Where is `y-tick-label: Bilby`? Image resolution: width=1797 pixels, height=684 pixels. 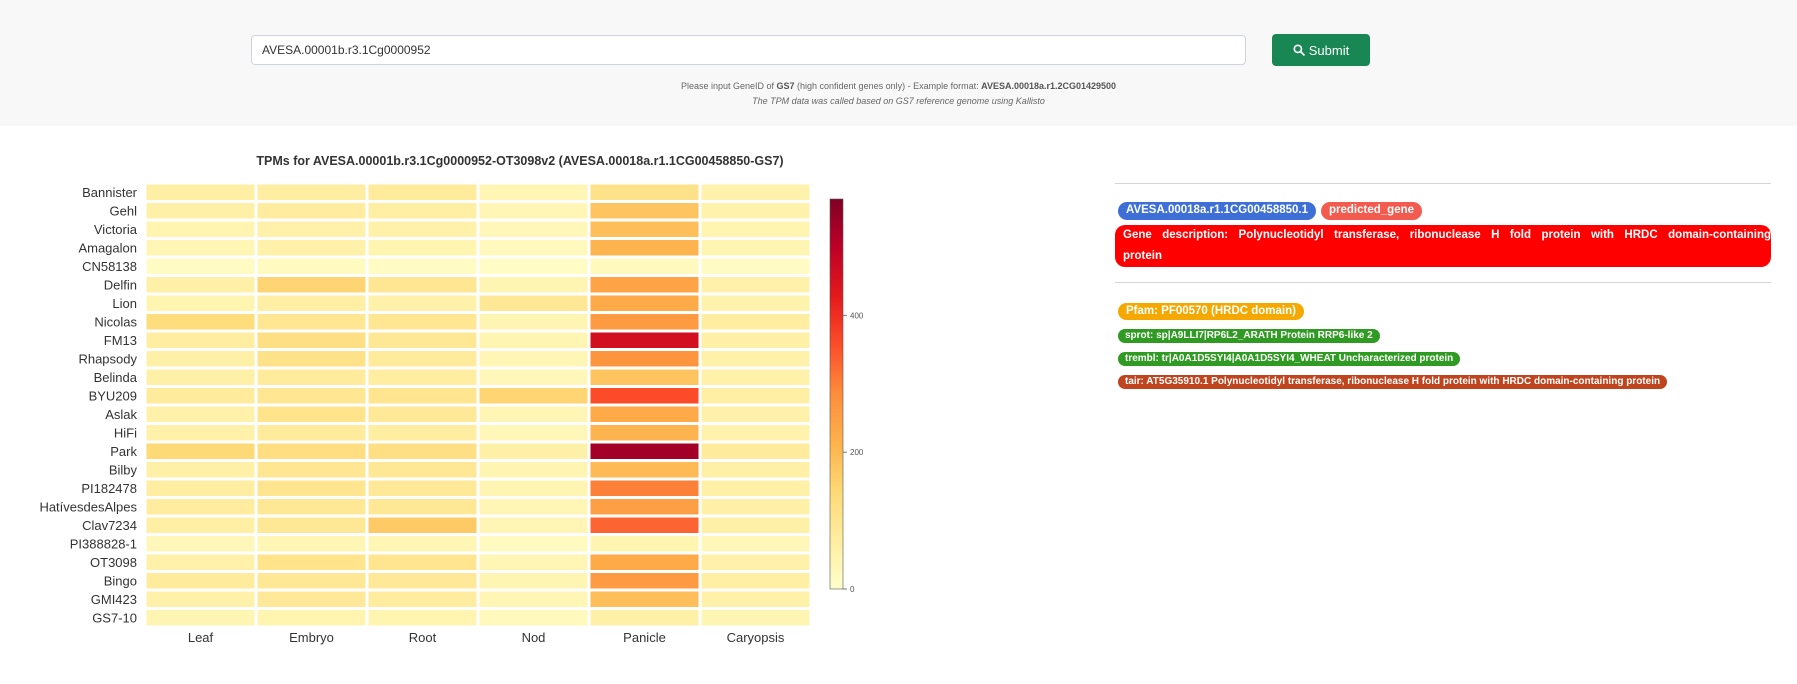 y-tick-label: Bilby is located at coordinates (123, 469).